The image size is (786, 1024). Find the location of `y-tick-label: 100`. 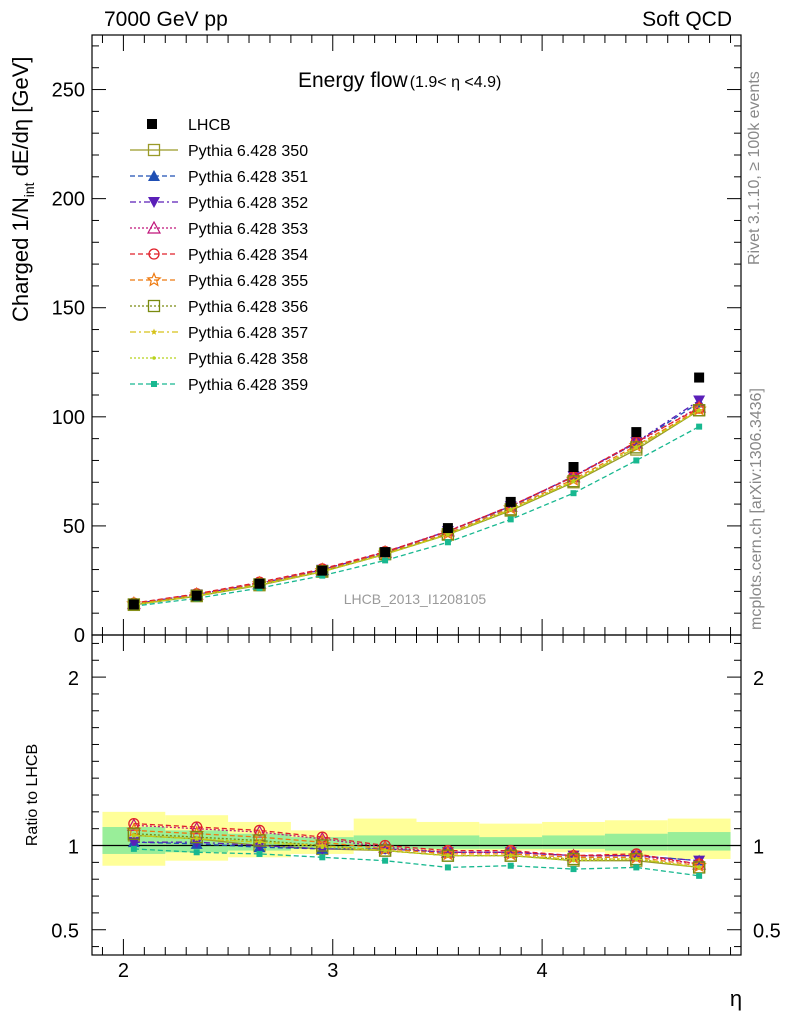

y-tick-label: 100 is located at coordinates (68, 418).